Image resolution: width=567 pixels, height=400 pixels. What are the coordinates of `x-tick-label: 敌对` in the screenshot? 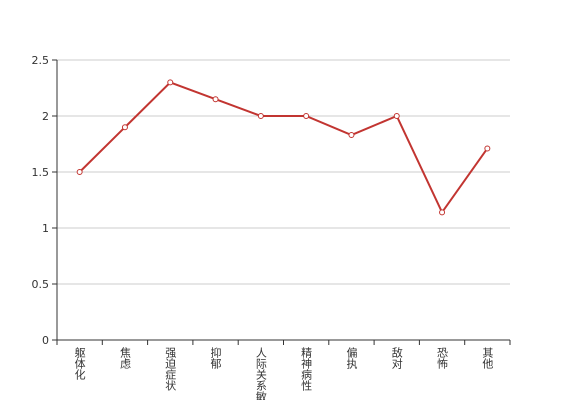 It's located at (396, 357).